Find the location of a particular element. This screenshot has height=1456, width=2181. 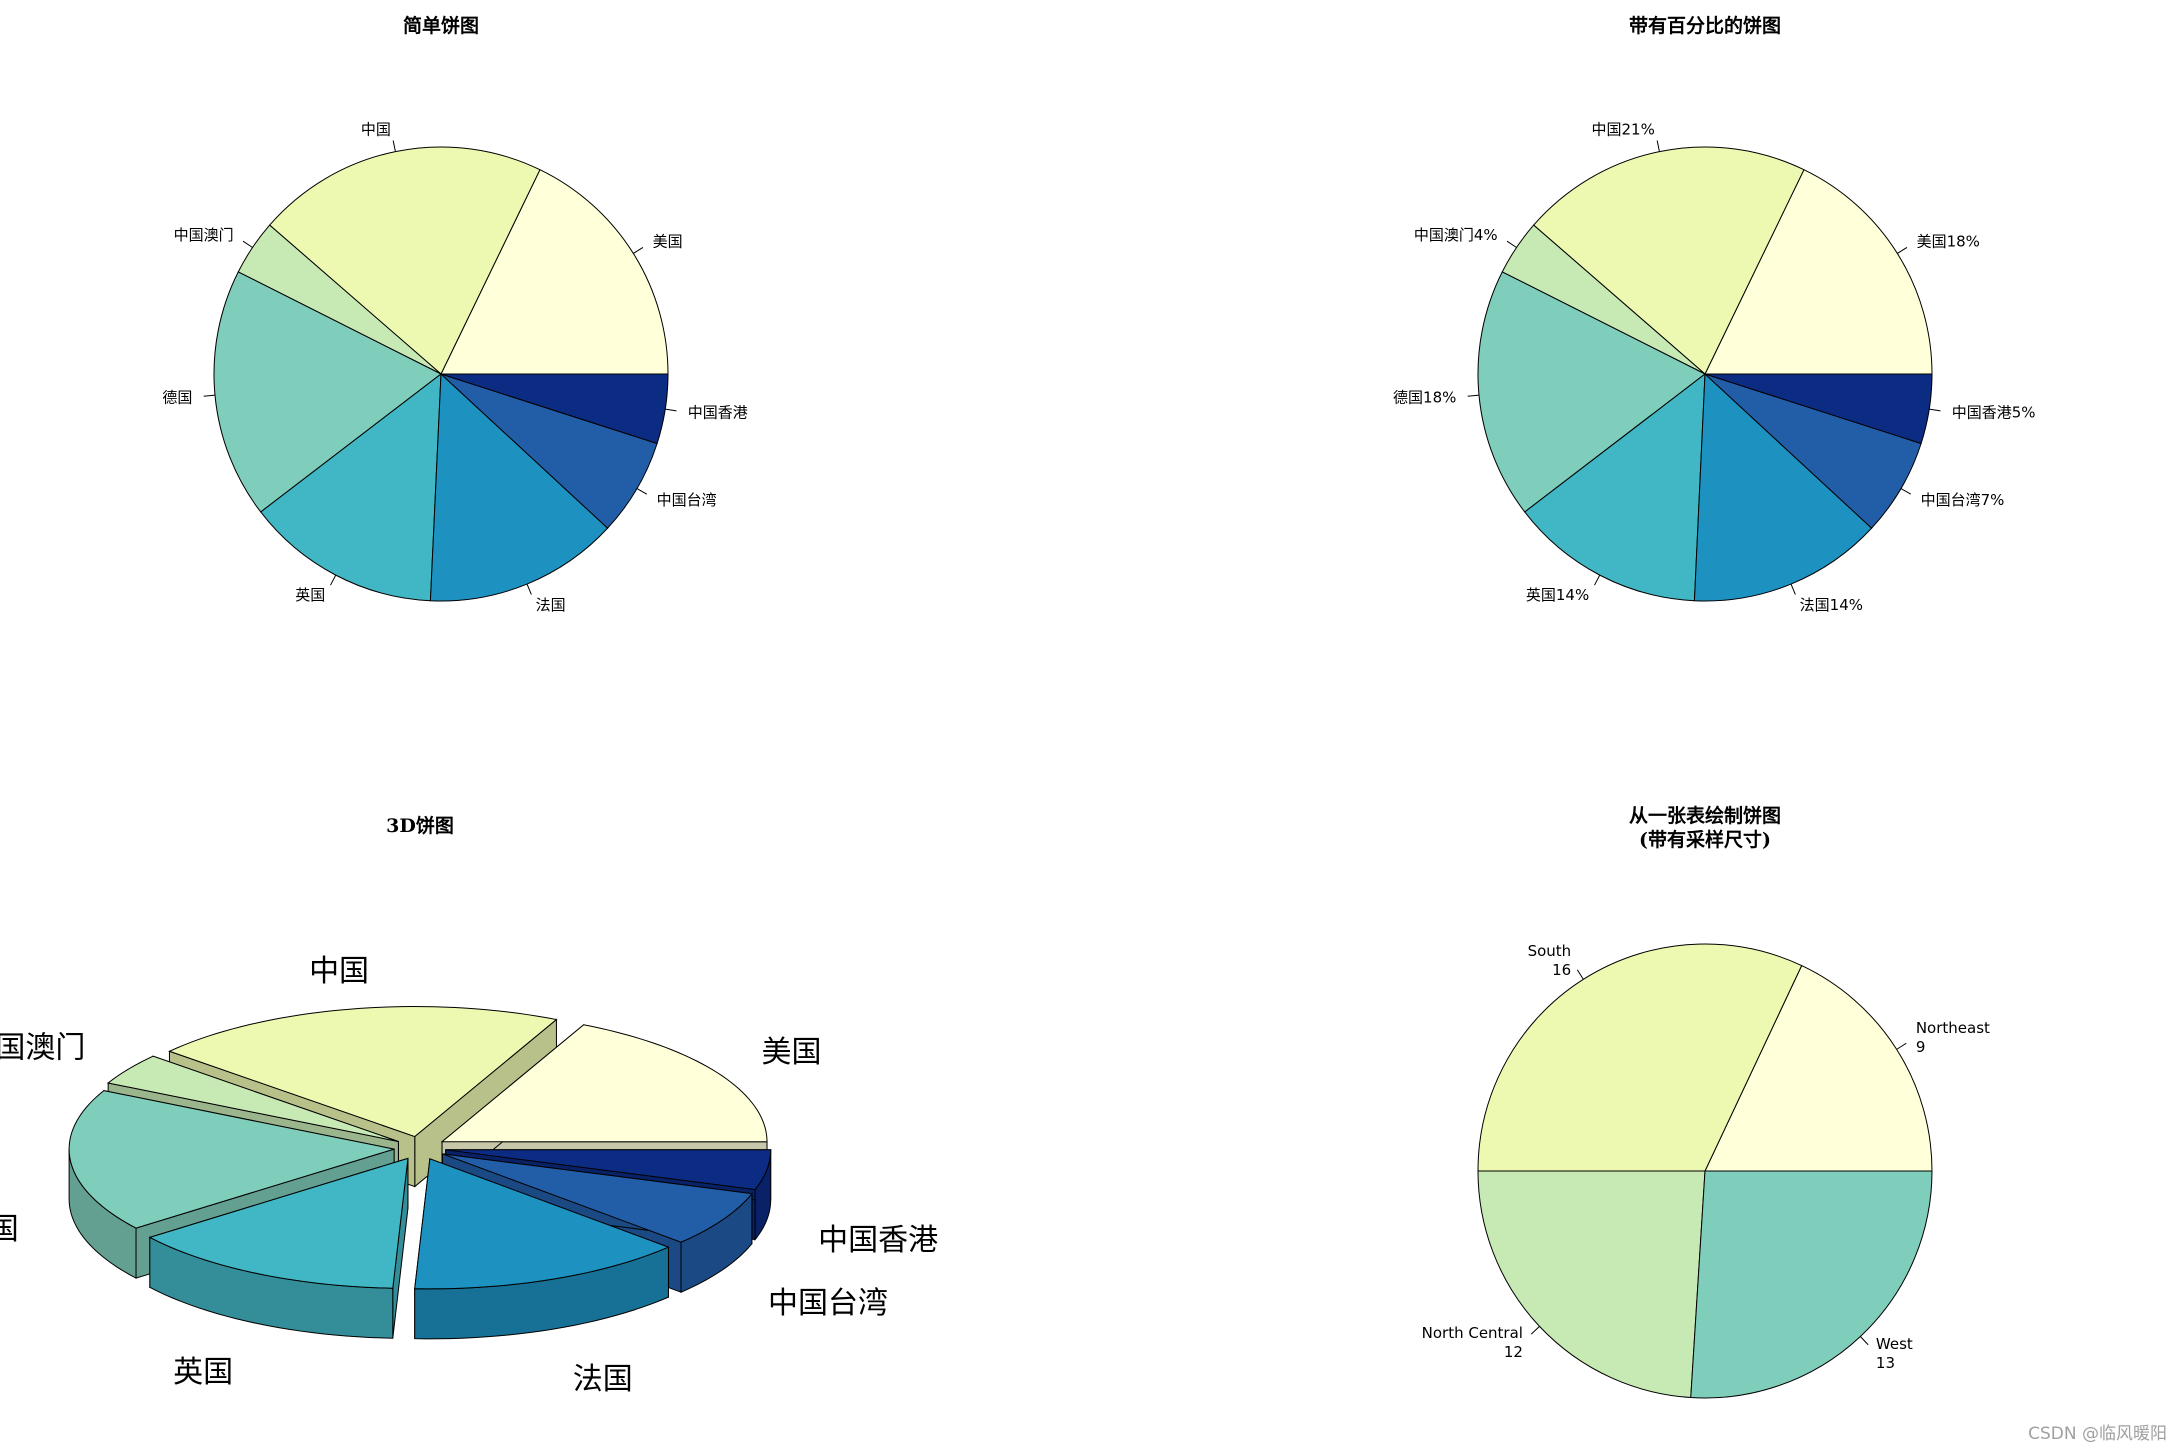

chart-title: 简单饼图 is located at coordinates (441, 25).